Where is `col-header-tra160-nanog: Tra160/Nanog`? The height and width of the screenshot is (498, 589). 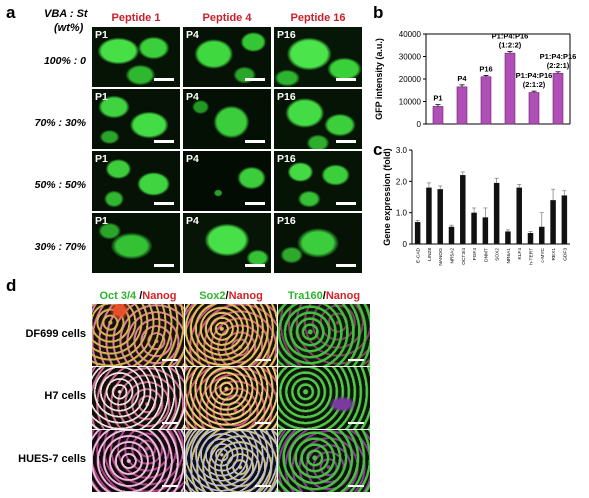 col-header-tra160-nanog: Tra160/Nanog is located at coordinates (324, 296).